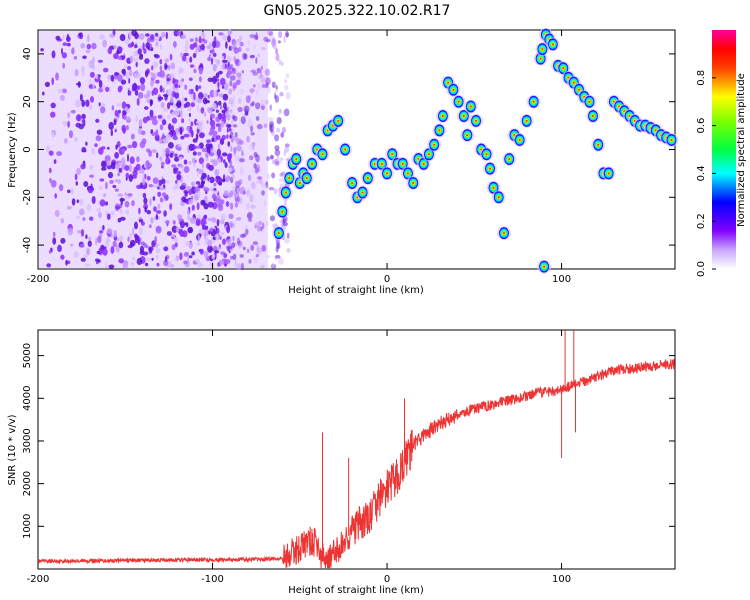 This screenshot has height=600, width=750. What do you see at coordinates (212, 279) in the screenshot?
I see `x-tick-label: -100` at bounding box center [212, 279].